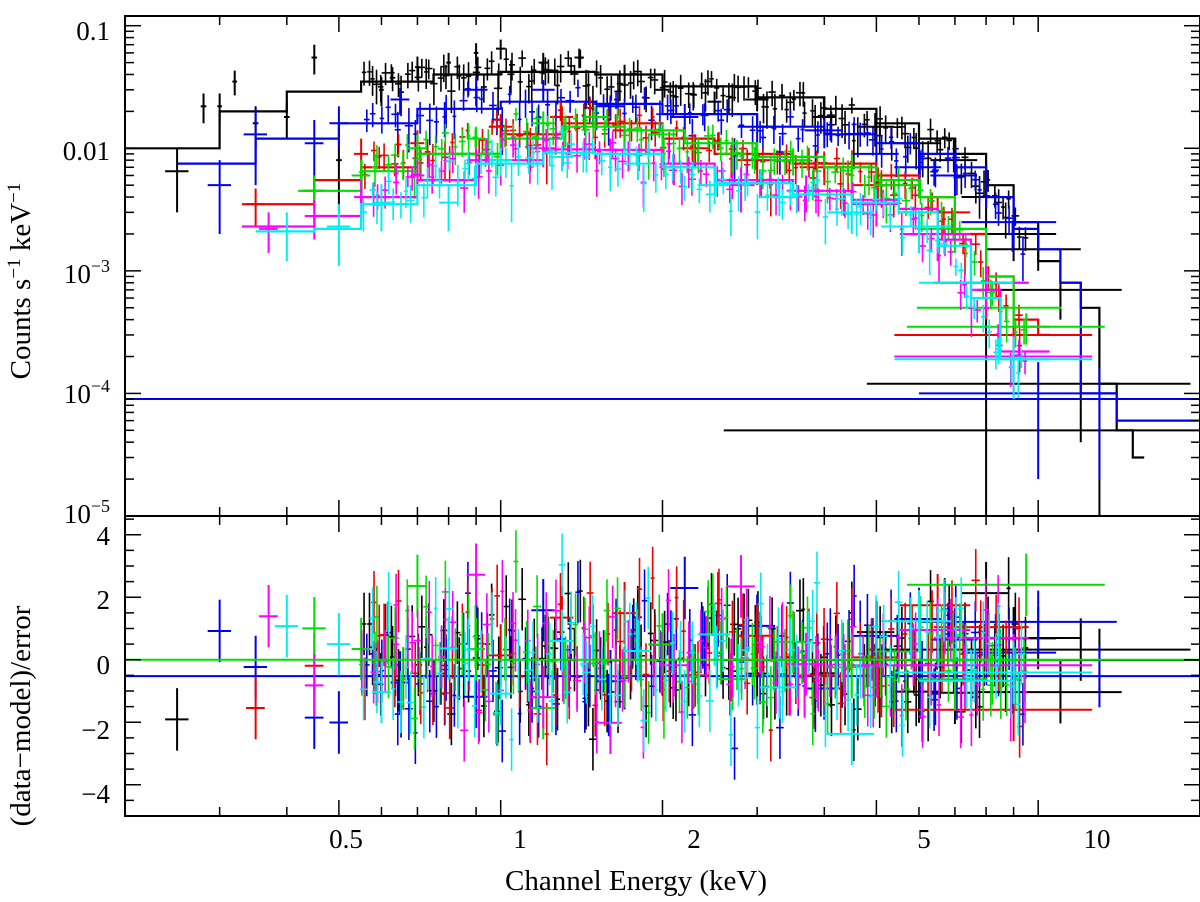 The width and height of the screenshot is (1200, 902). I want to click on model-line-green, so click(674, 226).